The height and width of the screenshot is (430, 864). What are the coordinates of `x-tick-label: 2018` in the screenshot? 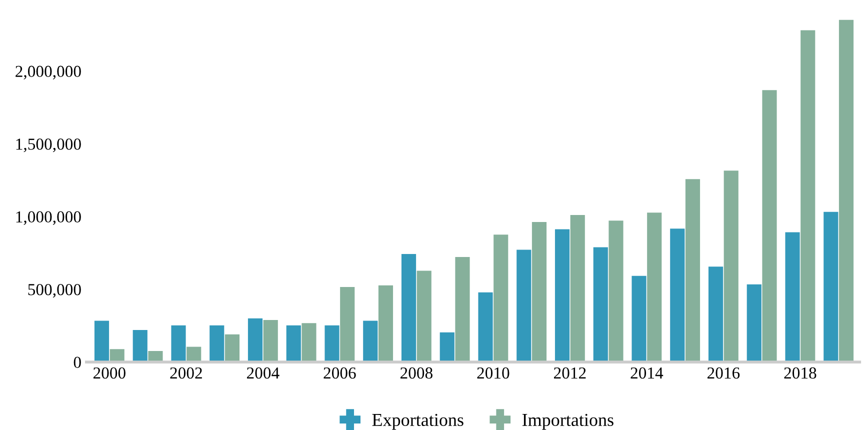 It's located at (800, 373).